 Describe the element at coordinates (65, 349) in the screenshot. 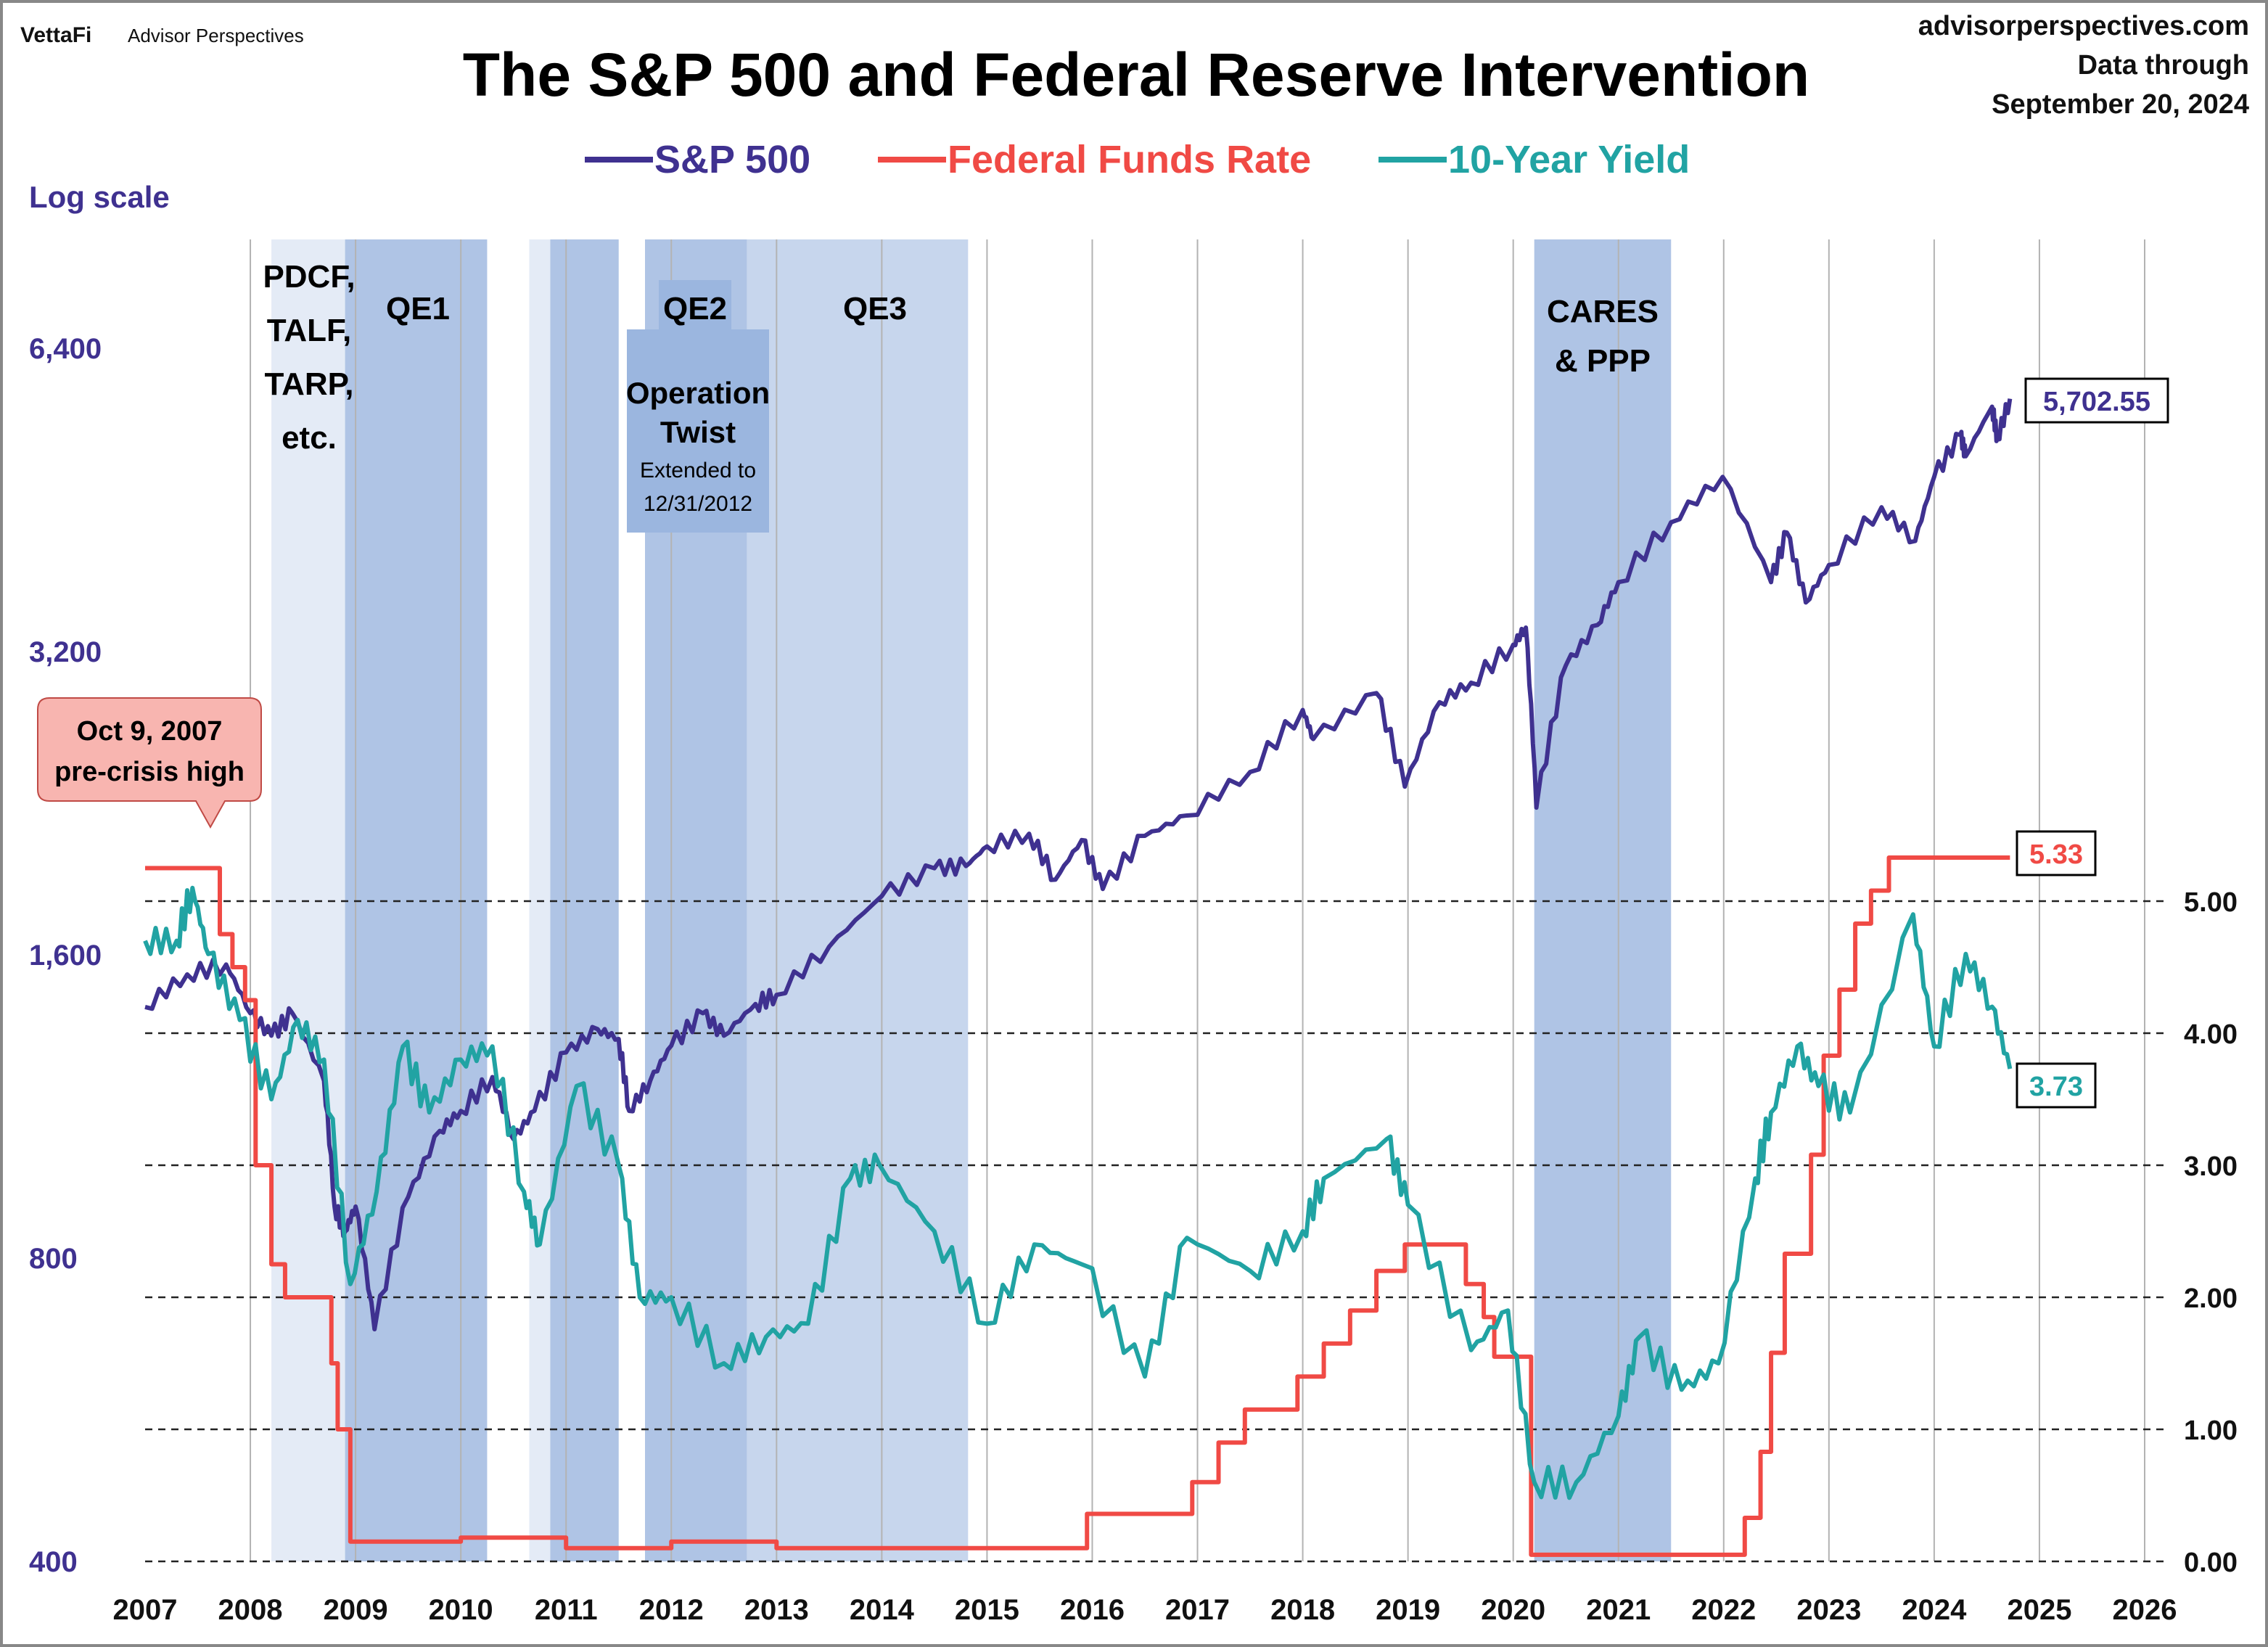

I see `left-tick-label: 6,400` at that location.